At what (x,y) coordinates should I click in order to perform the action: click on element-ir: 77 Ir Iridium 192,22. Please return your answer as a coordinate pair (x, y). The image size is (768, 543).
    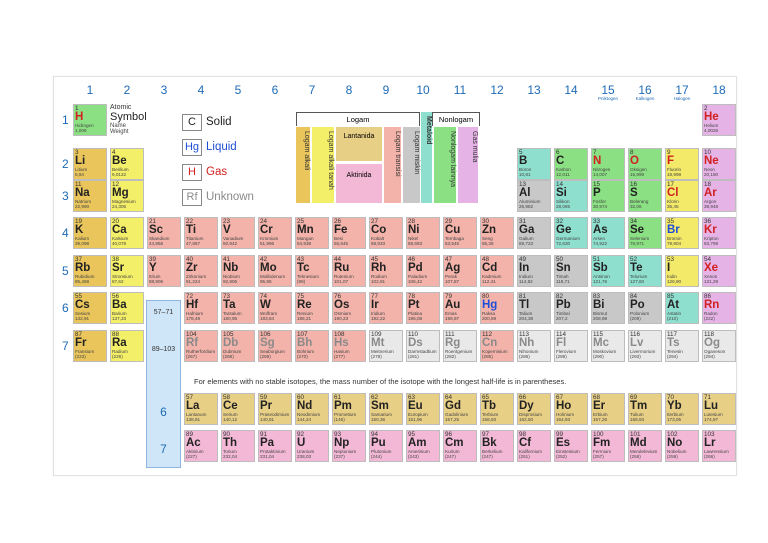
    Looking at the image, I should click on (386, 308).